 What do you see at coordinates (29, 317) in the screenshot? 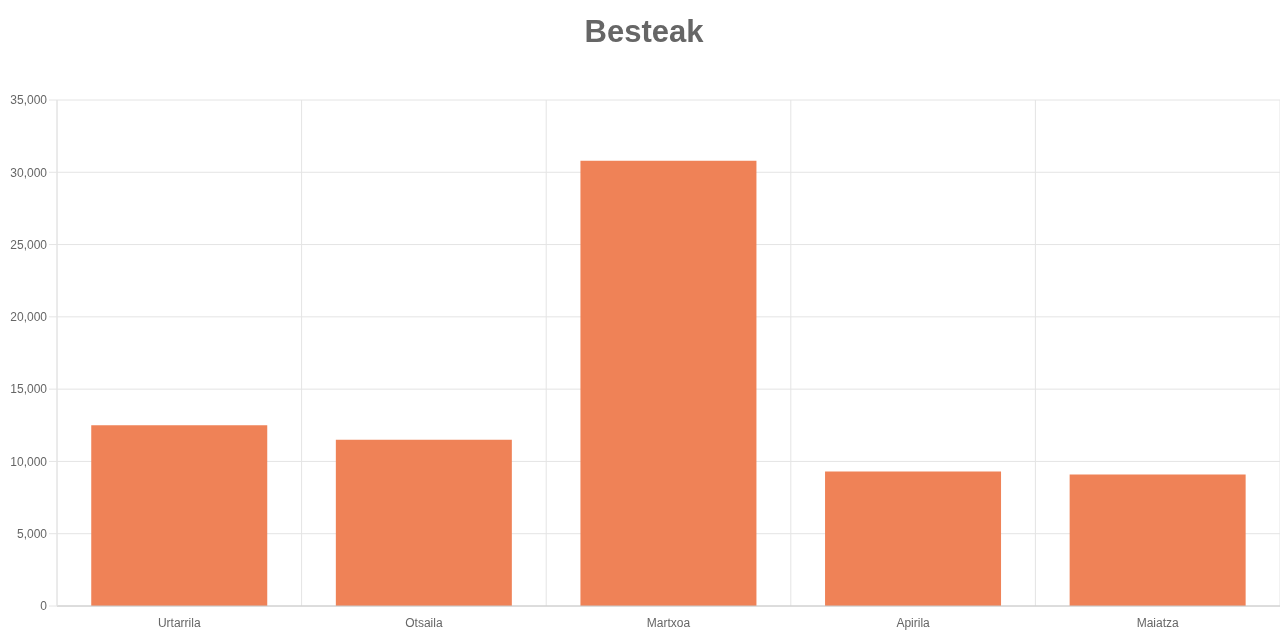
I see `y-tick-label: 20,000` at bounding box center [29, 317].